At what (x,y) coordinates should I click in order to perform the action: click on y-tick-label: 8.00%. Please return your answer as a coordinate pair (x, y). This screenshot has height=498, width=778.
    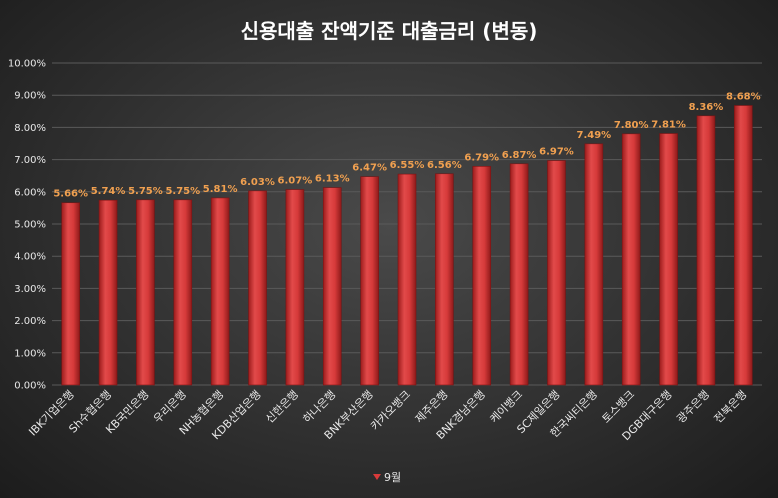
    Looking at the image, I should click on (30, 128).